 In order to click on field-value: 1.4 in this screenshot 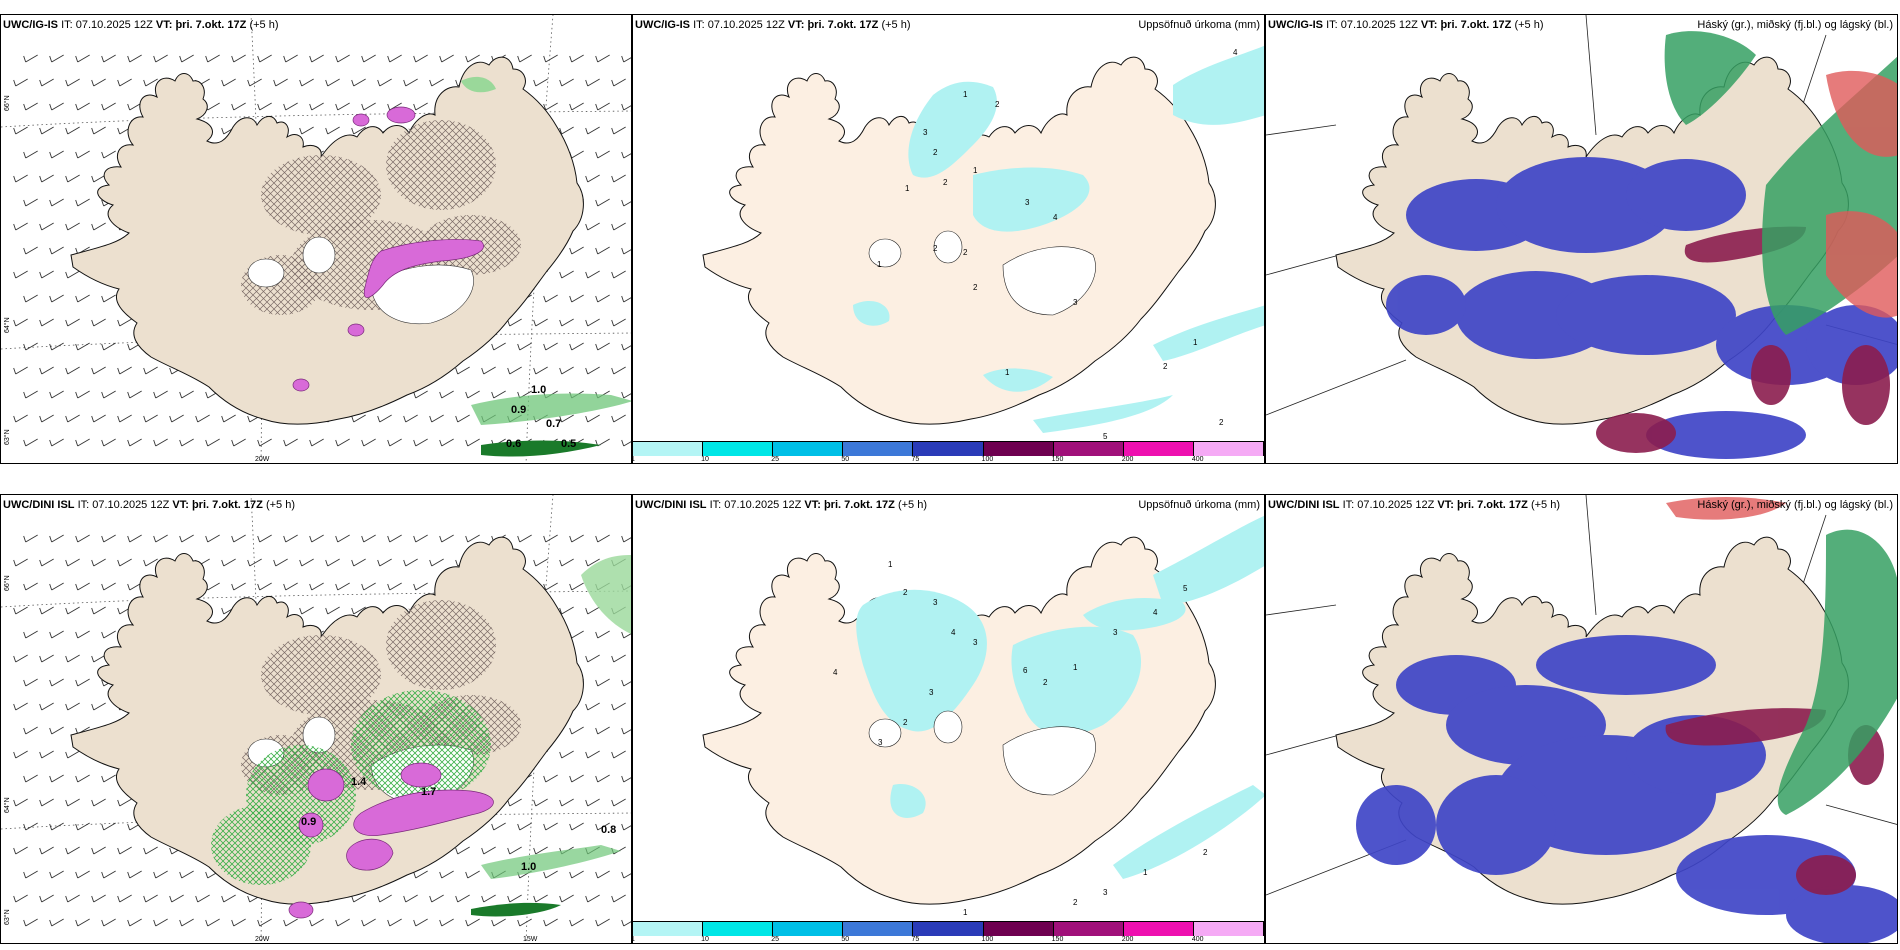, I will do `click(359, 782)`.